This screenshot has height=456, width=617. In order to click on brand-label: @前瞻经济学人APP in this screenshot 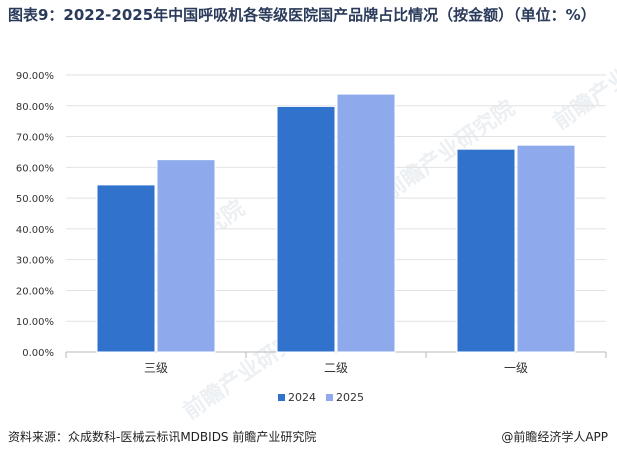, I will do `click(554, 437)`.